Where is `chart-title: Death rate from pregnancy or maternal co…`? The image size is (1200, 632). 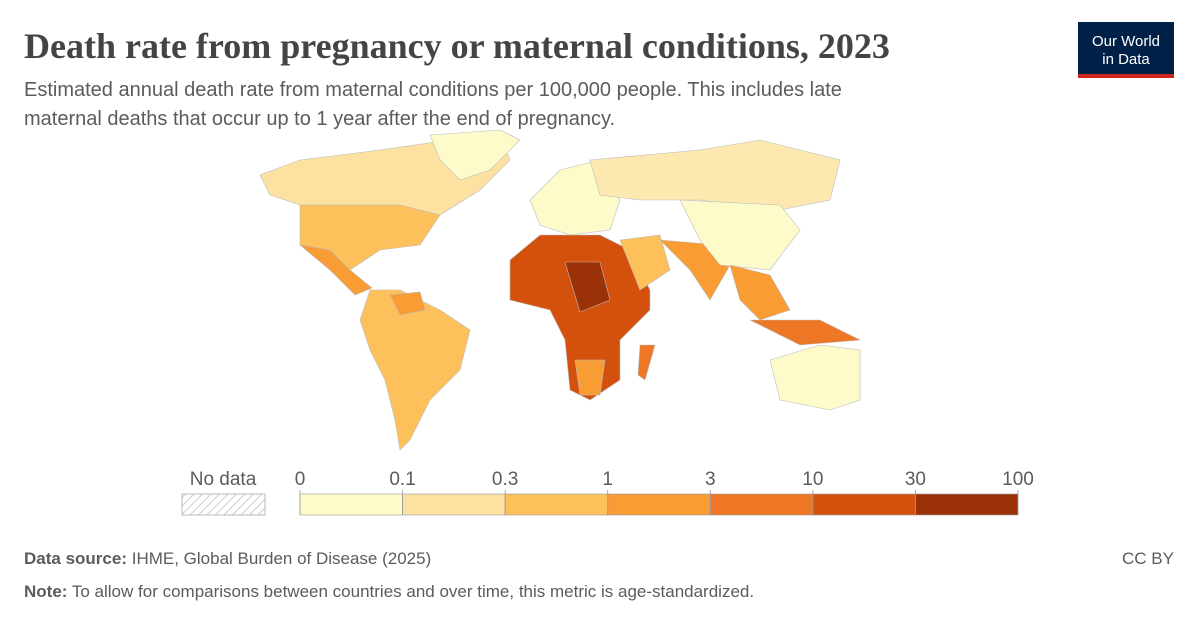
chart-title: Death rate from pregnancy or maternal co… is located at coordinates (457, 46).